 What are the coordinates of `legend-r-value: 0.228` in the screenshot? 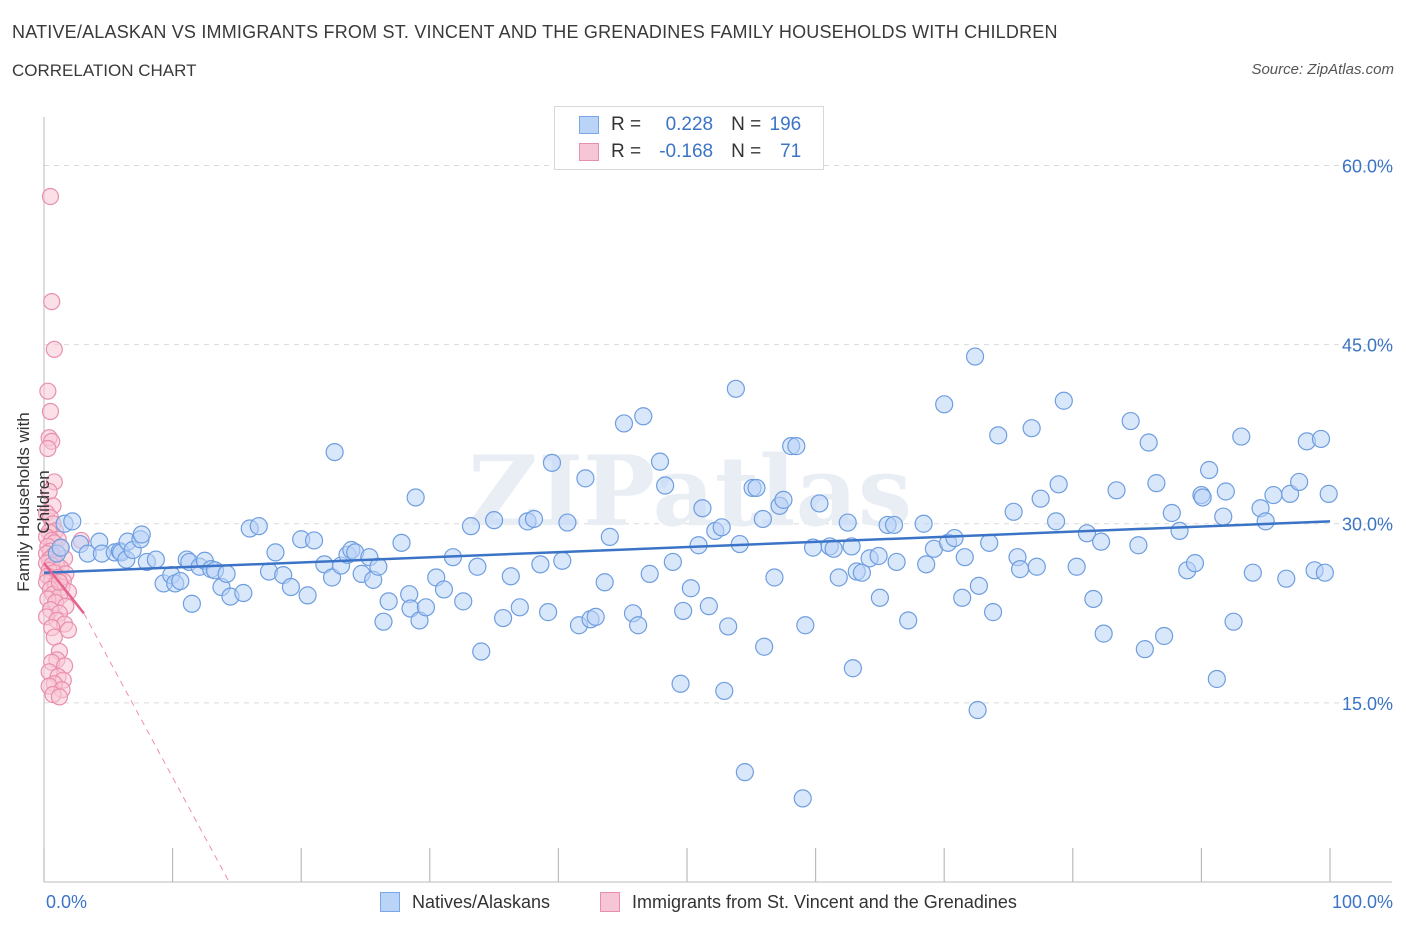 It's located at (689, 124).